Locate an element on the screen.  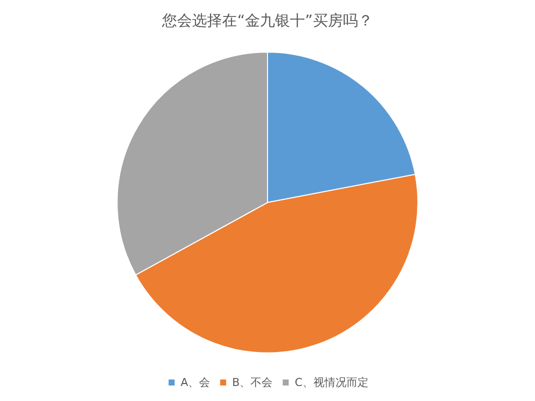
chart-title: 您会选择在“金九银十”买房吗？ is located at coordinates (267, 21).